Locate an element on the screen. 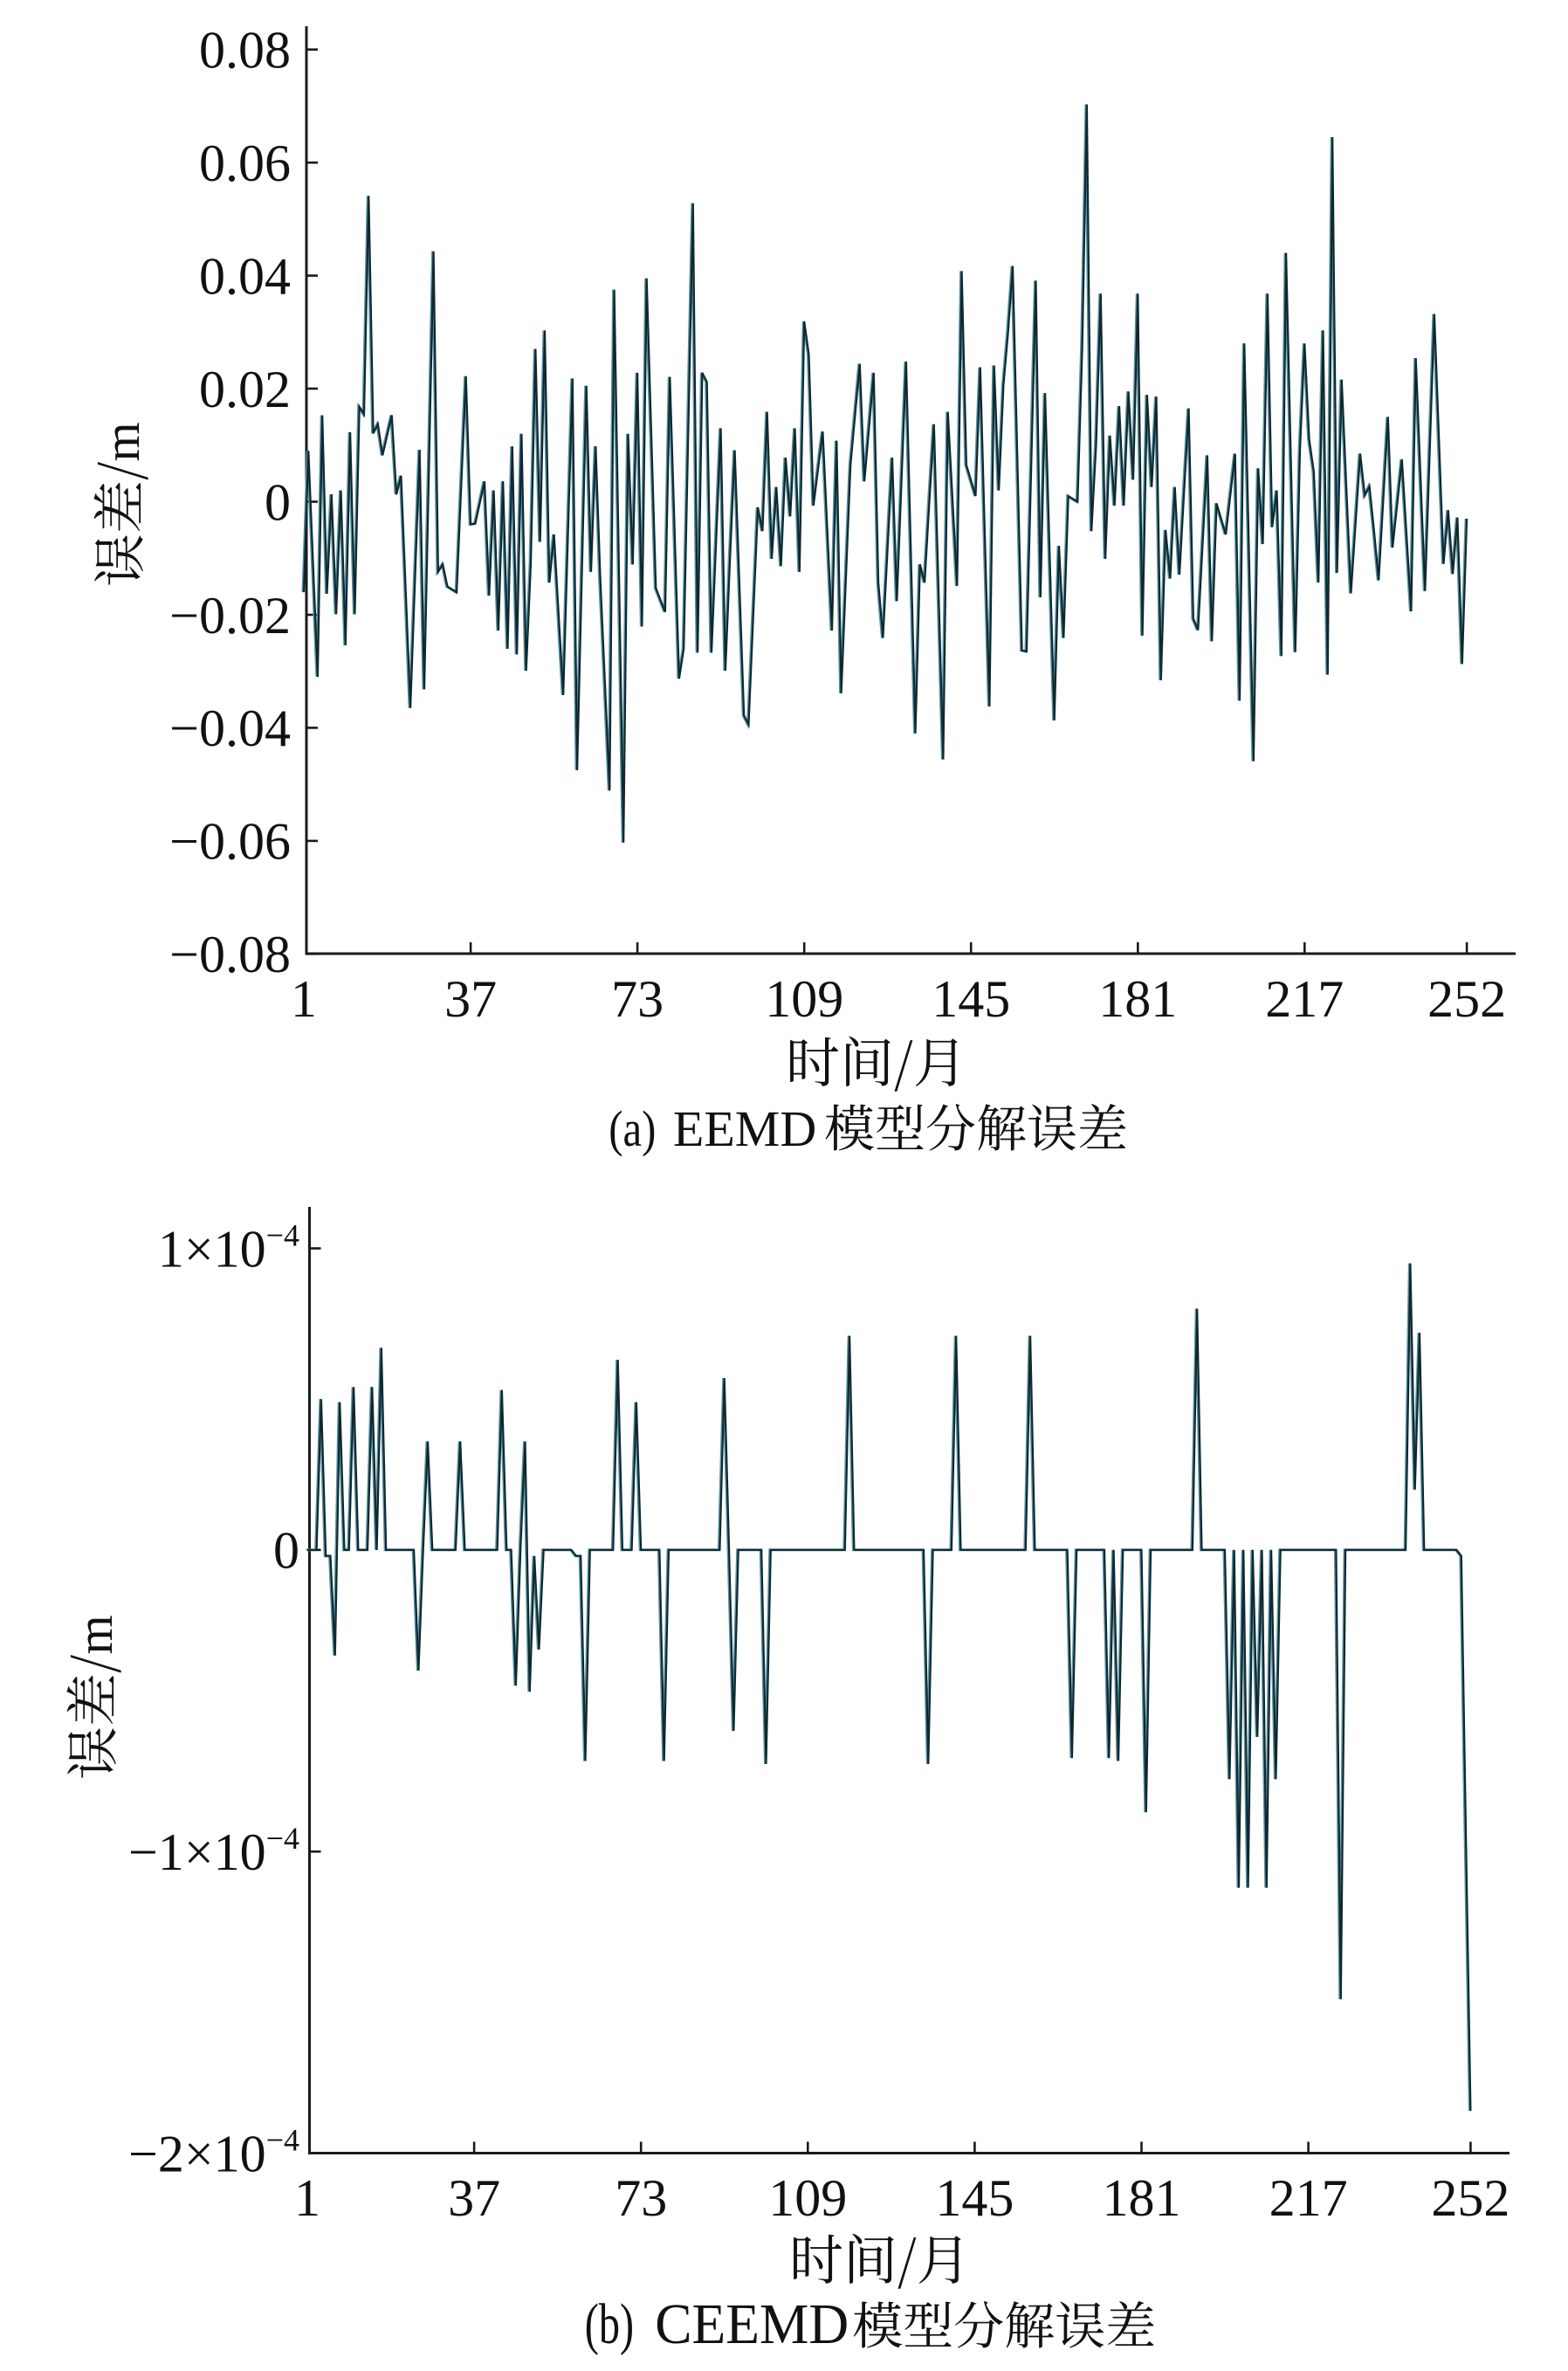 This screenshot has height=2371, width=1568. svg-text: EEMD is located at coordinates (745, 1129).